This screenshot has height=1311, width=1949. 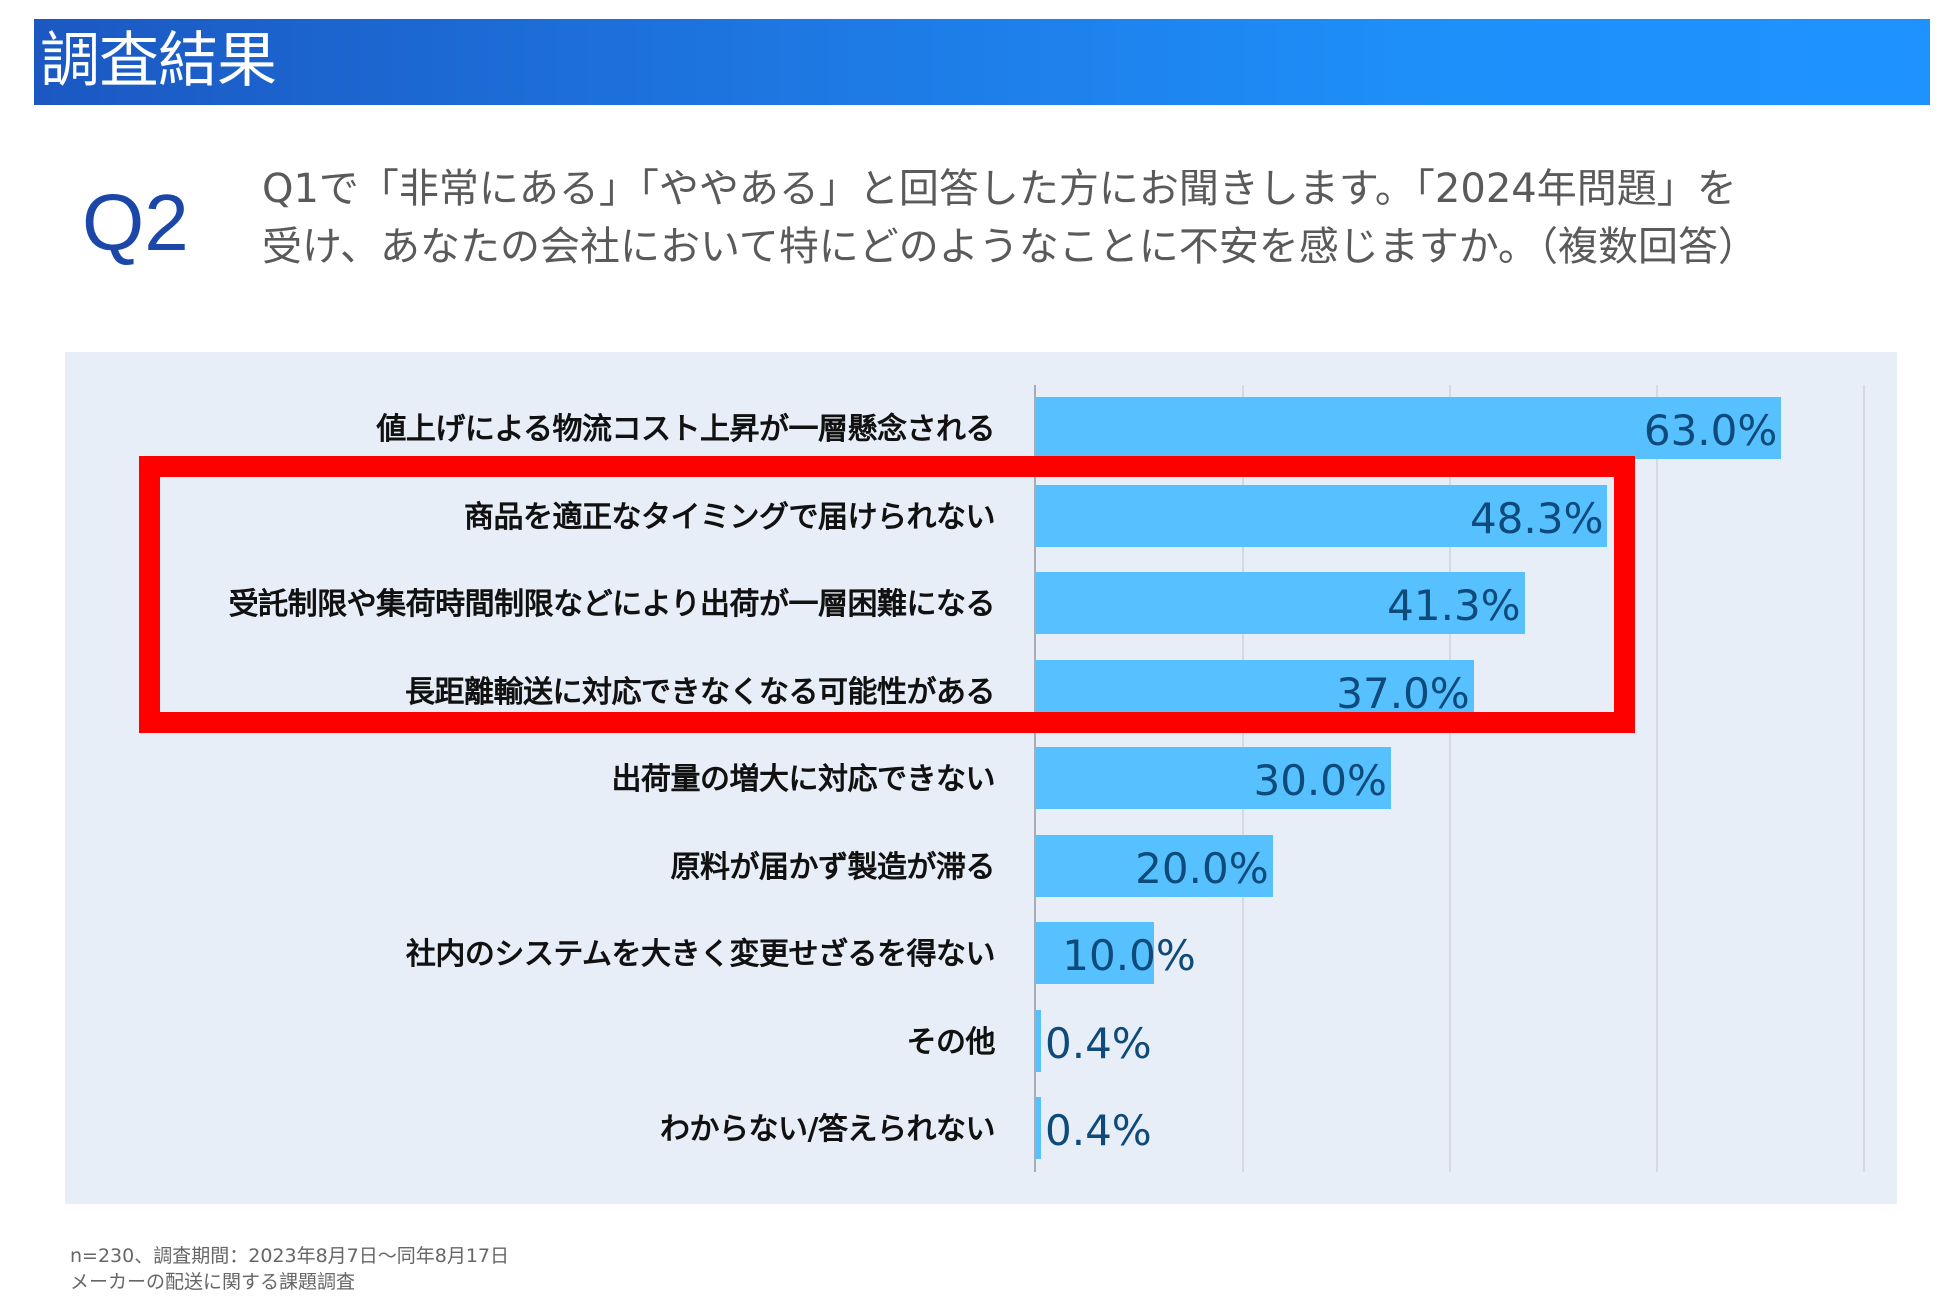 I want to click on value-label: 41.3%, so click(x=1454, y=605).